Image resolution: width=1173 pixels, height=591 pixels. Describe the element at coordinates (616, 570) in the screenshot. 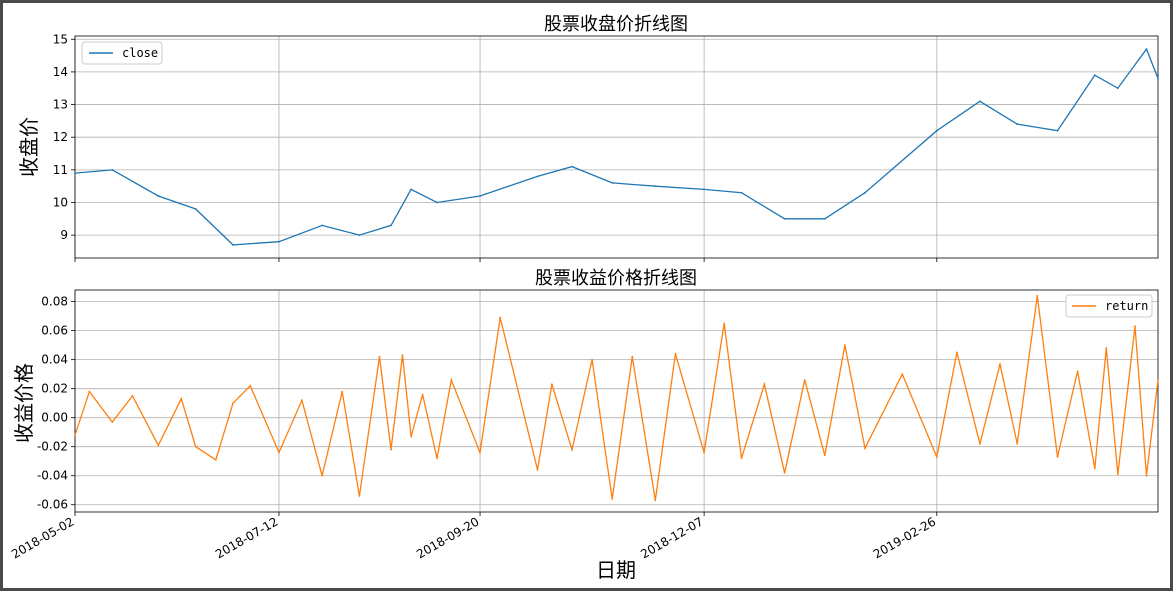

I see `x-axis-label: 日期` at that location.